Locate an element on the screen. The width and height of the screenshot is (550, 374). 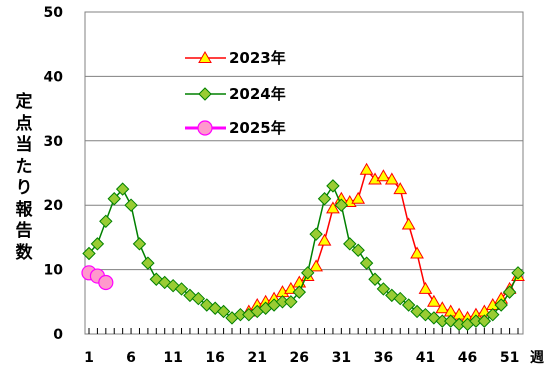
series-2025年 is located at coordinates (97, 278).